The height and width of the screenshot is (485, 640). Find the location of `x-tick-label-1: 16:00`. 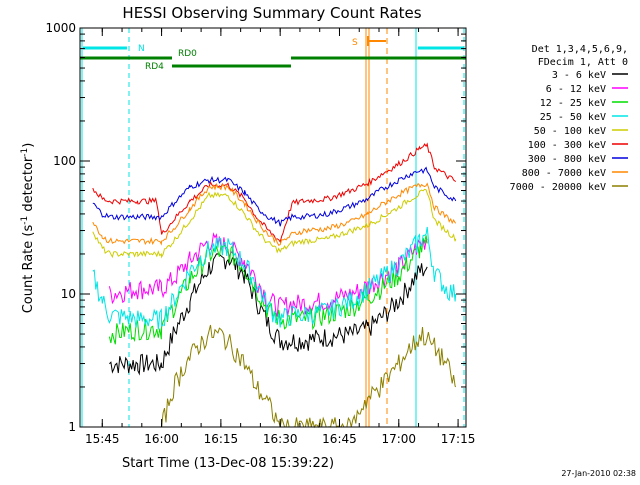

x-tick-label-1: 16:00 is located at coordinates (161, 439).